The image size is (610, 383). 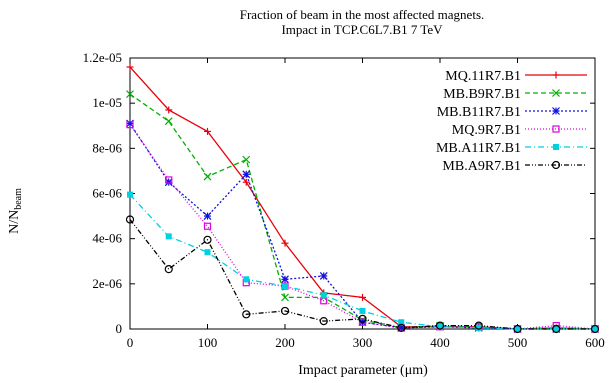 What do you see at coordinates (478, 148) in the screenshot?
I see `legend-label: MB.A11R7.B1` at bounding box center [478, 148].